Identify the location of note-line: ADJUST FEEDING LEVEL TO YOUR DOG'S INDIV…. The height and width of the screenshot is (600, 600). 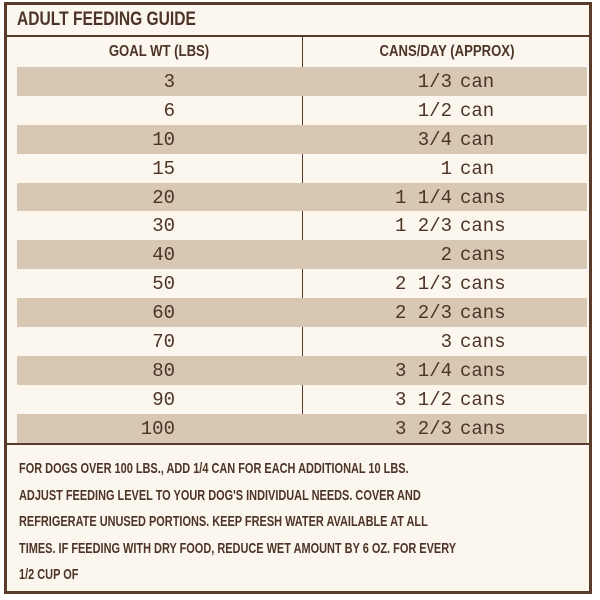
(220, 495).